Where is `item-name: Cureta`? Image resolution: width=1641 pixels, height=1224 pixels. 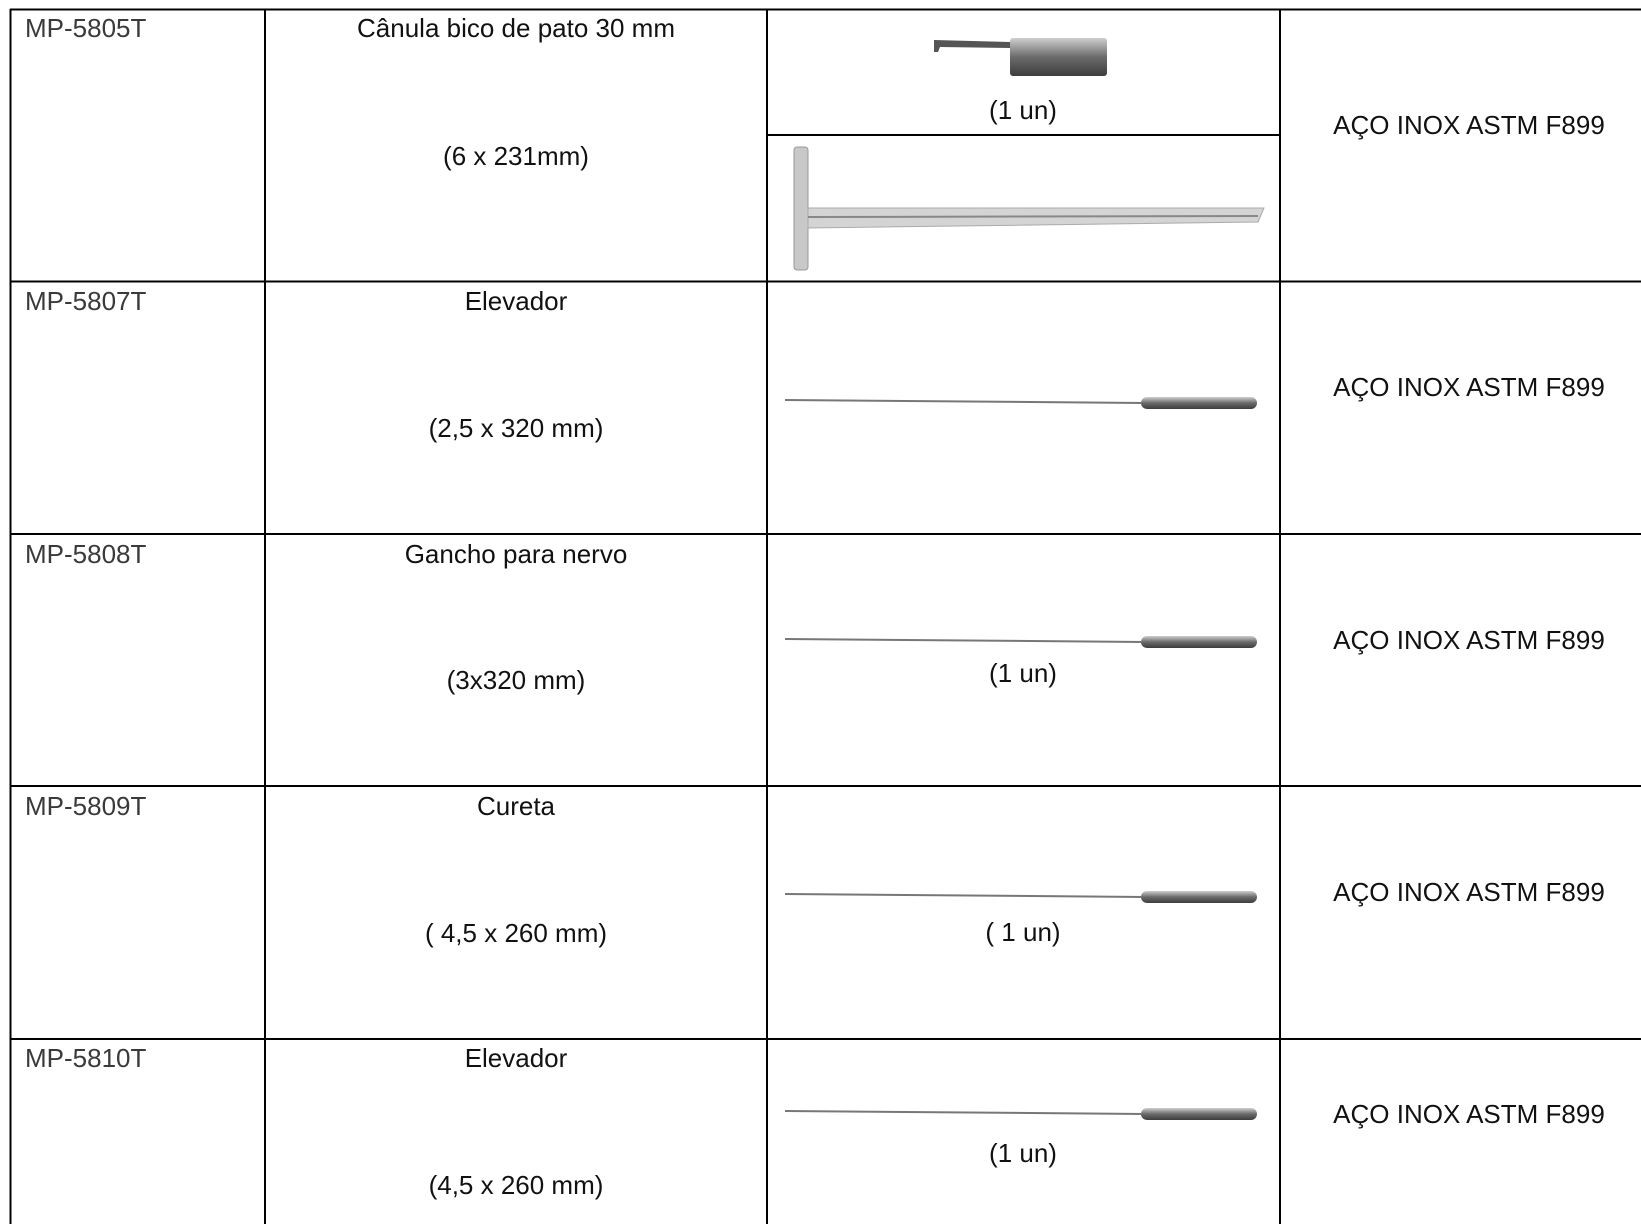
item-name: Cureta is located at coordinates (516, 806).